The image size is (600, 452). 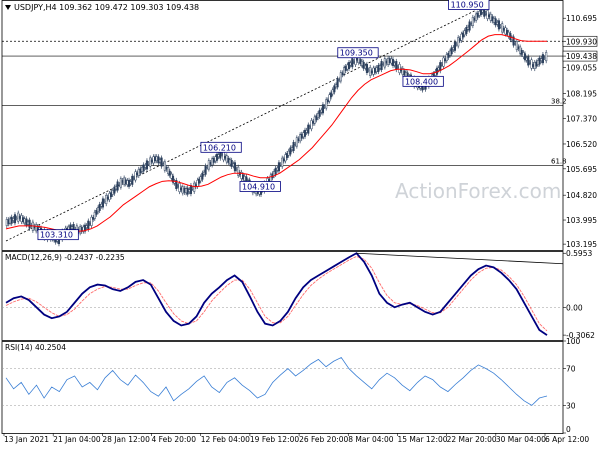 I want to click on x-axis-label: 4 Feb 20:00, so click(x=174, y=439).